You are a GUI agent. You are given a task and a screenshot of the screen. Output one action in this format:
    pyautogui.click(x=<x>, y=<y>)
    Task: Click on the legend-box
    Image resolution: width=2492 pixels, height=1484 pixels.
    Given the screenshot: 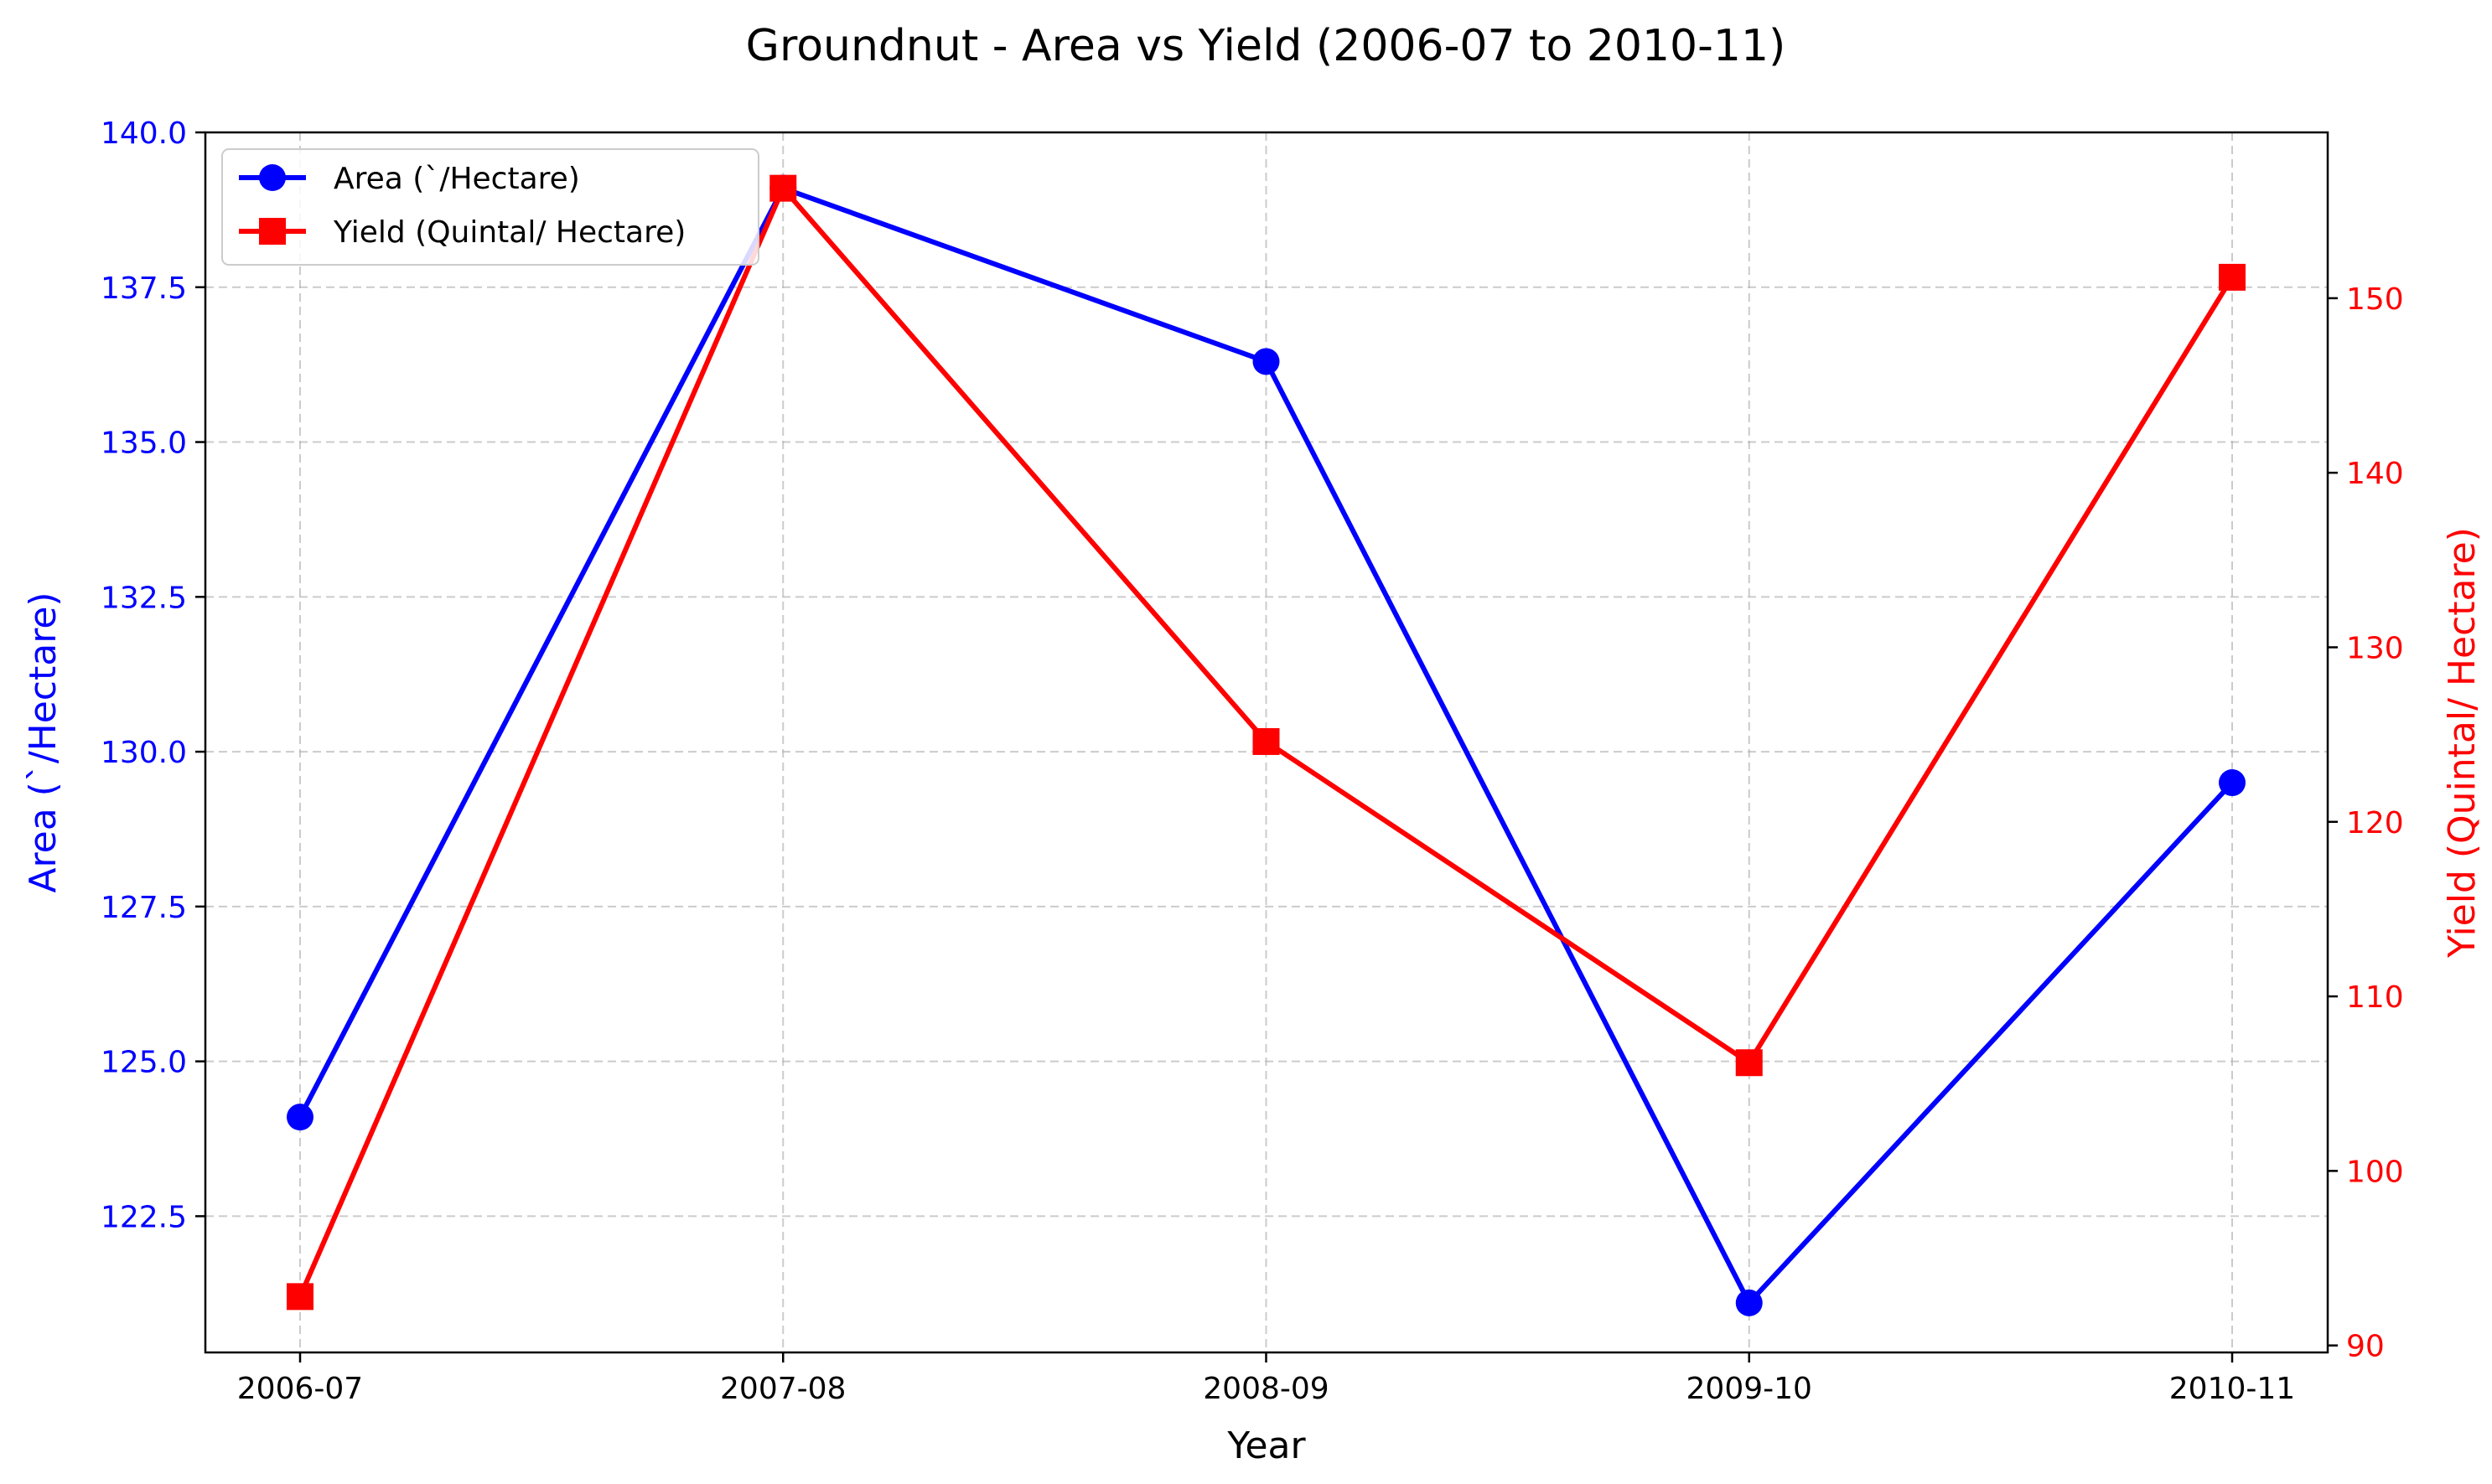 What is the action you would take?
    pyautogui.click(x=490, y=207)
    